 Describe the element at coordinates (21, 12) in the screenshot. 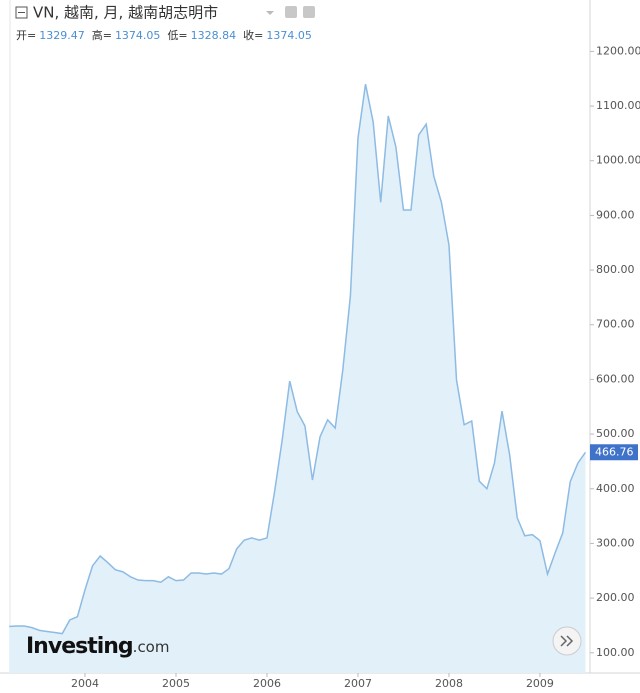

I see `collapse-icon` at that location.